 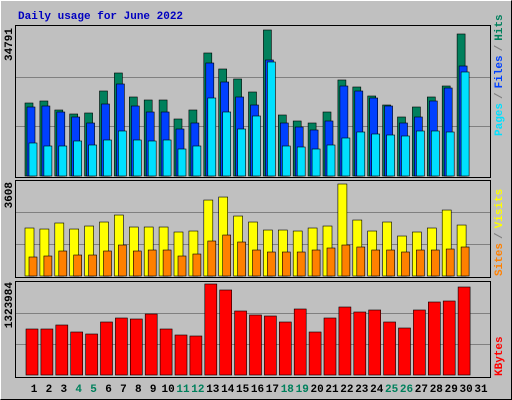 What do you see at coordinates (183, 390) in the screenshot?
I see `x-tick-label: 11` at bounding box center [183, 390].